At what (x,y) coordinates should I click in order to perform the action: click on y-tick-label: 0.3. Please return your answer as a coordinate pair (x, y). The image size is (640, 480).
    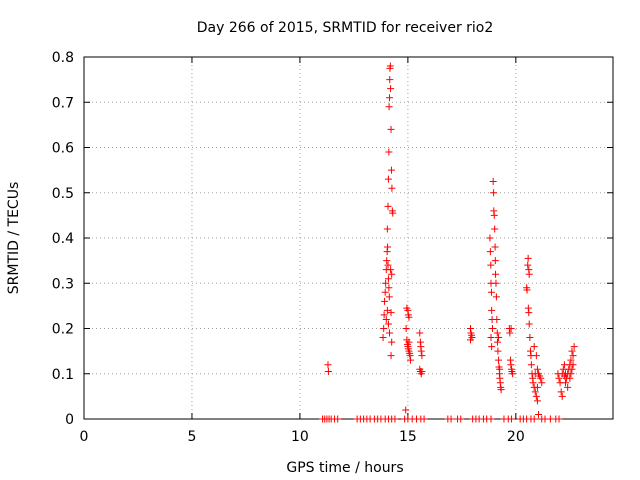
    Looking at the image, I should click on (63, 284).